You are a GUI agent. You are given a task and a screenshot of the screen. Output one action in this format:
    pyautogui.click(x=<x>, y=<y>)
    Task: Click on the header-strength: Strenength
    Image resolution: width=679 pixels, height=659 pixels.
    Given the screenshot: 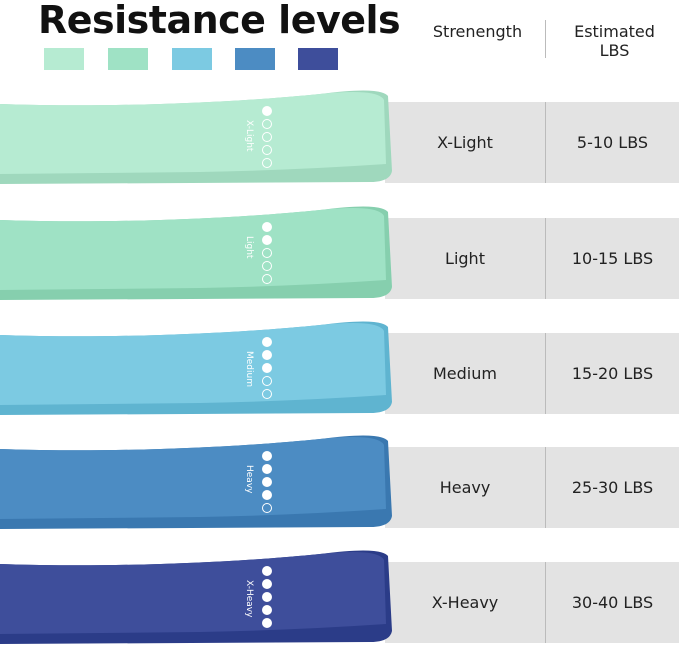 What is the action you would take?
    pyautogui.click(x=477, y=31)
    